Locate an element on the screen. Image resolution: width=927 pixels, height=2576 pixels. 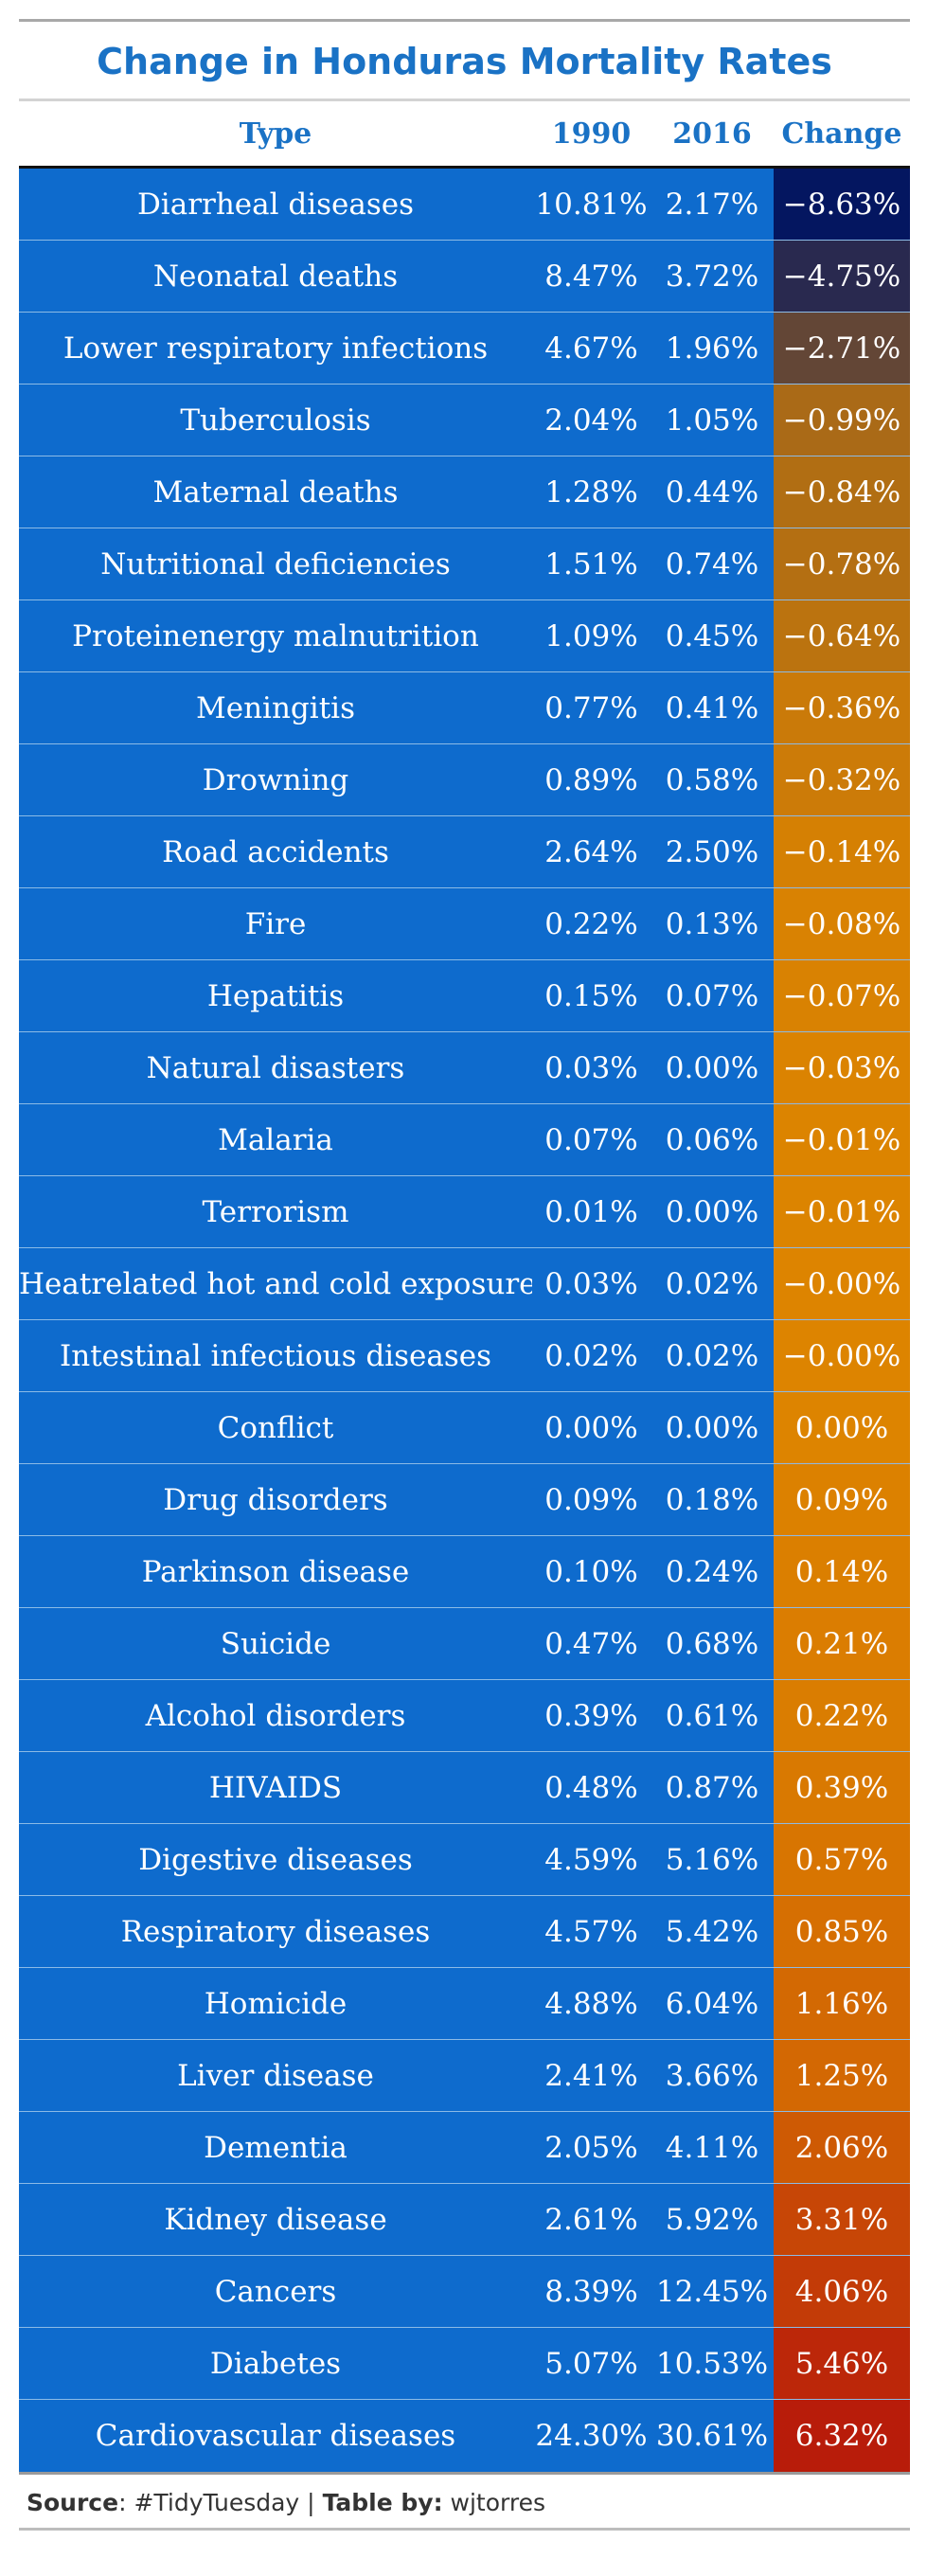
table-row: Respiratory diseases 4.57% 5.42% 0.85% is located at coordinates (464, 1932).